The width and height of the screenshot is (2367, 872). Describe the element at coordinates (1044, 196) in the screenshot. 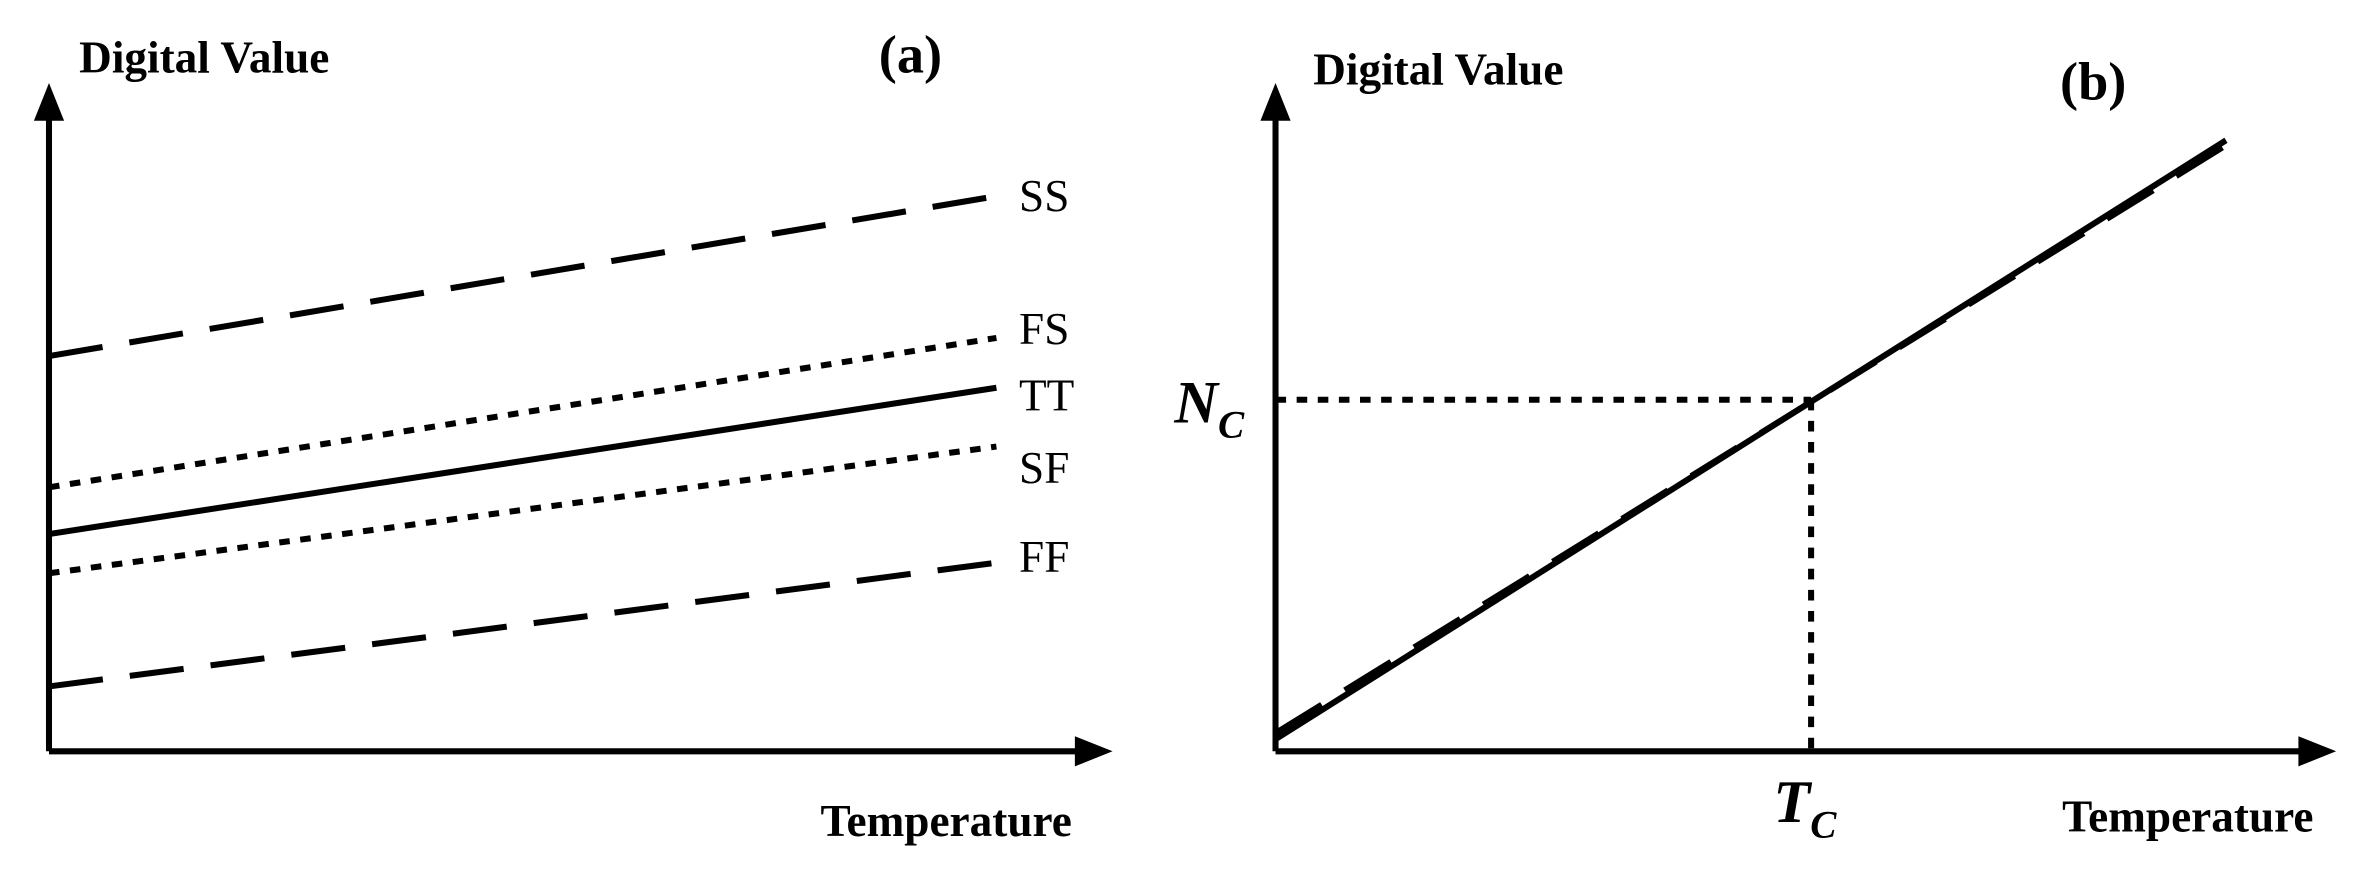

I see `curve-label: SS` at that location.